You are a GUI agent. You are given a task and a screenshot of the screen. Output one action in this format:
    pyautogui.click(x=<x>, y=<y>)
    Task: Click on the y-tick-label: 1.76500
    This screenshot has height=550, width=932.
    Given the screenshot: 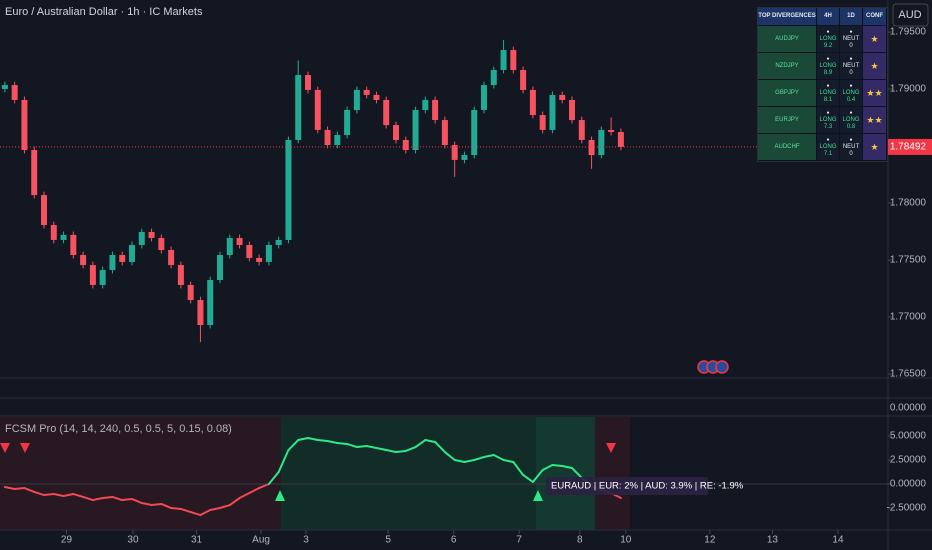 What is the action you would take?
    pyautogui.click(x=908, y=374)
    